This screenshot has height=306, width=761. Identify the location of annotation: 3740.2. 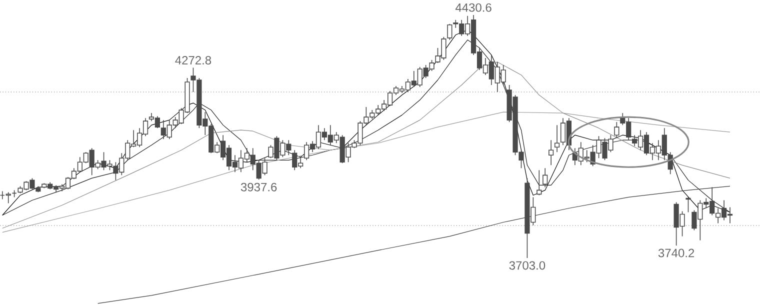
(676, 253).